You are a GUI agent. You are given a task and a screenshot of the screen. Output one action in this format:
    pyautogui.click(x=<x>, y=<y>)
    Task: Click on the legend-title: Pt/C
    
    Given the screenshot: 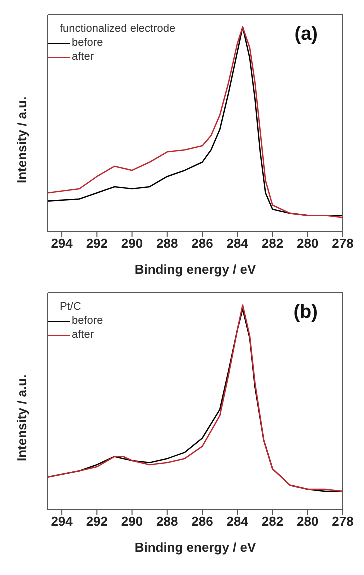 What is the action you would take?
    pyautogui.click(x=71, y=307)
    